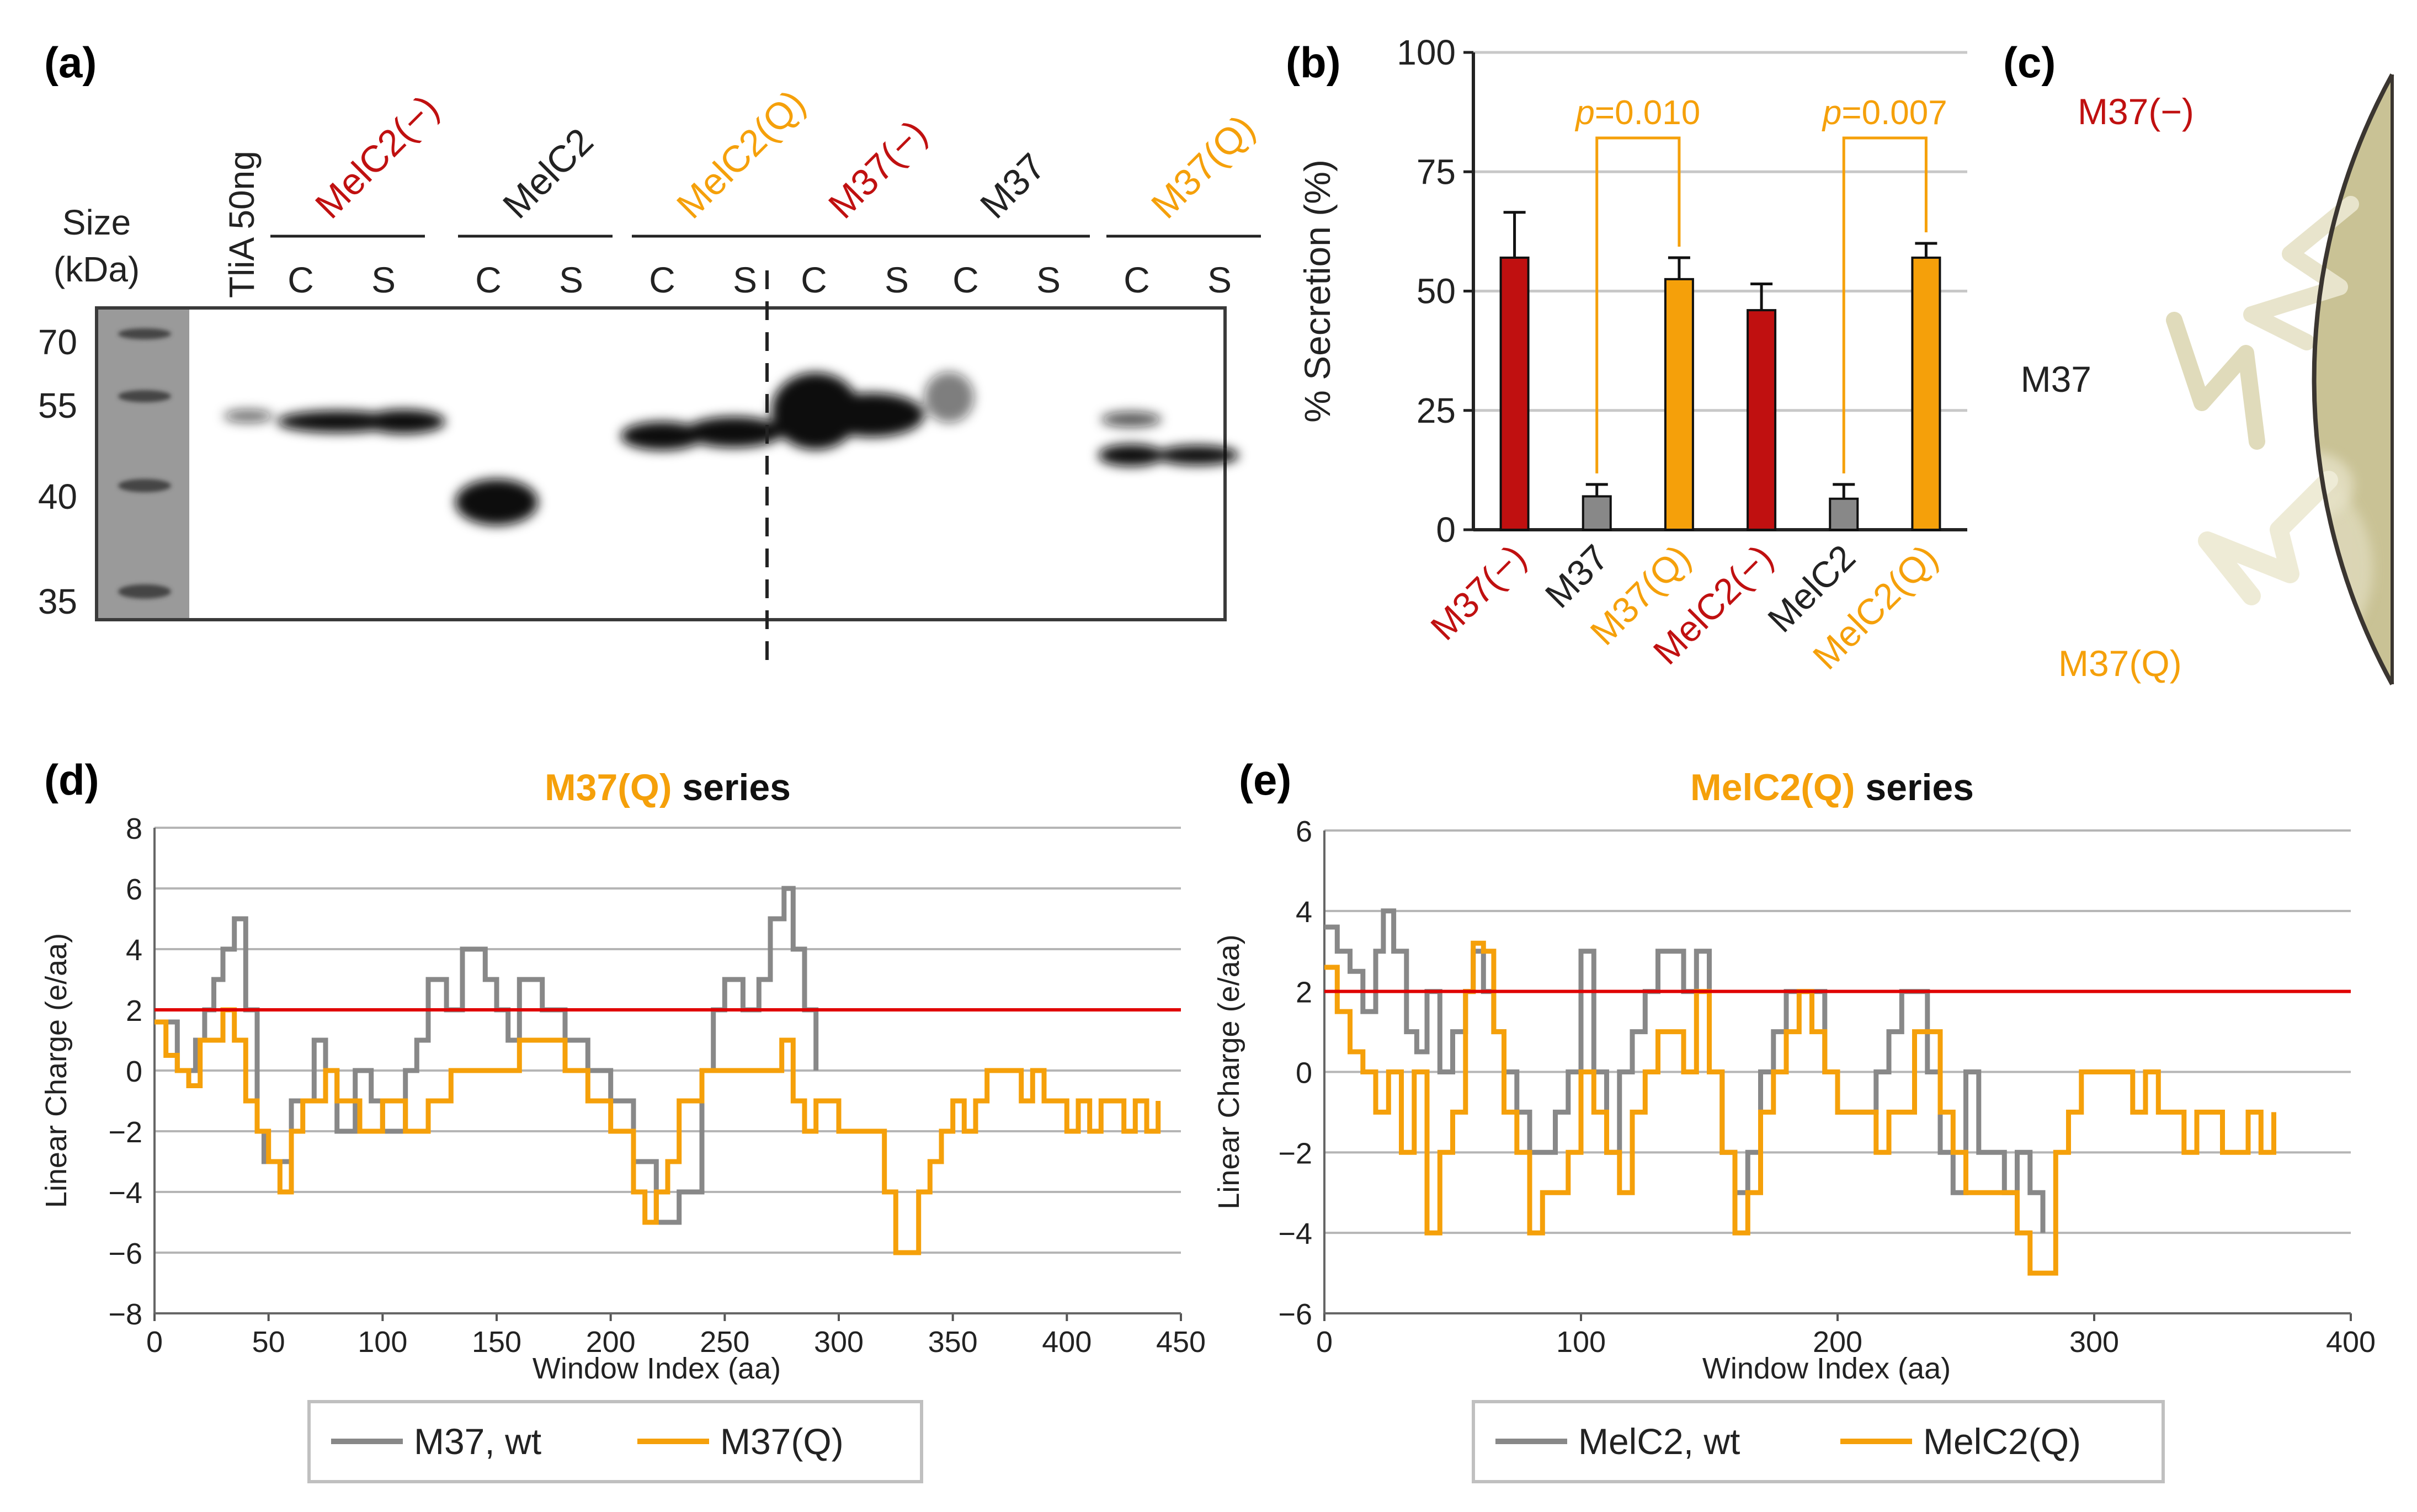 This screenshot has width=2417, height=1512. I want to click on protein-bands, so click(731, 448).